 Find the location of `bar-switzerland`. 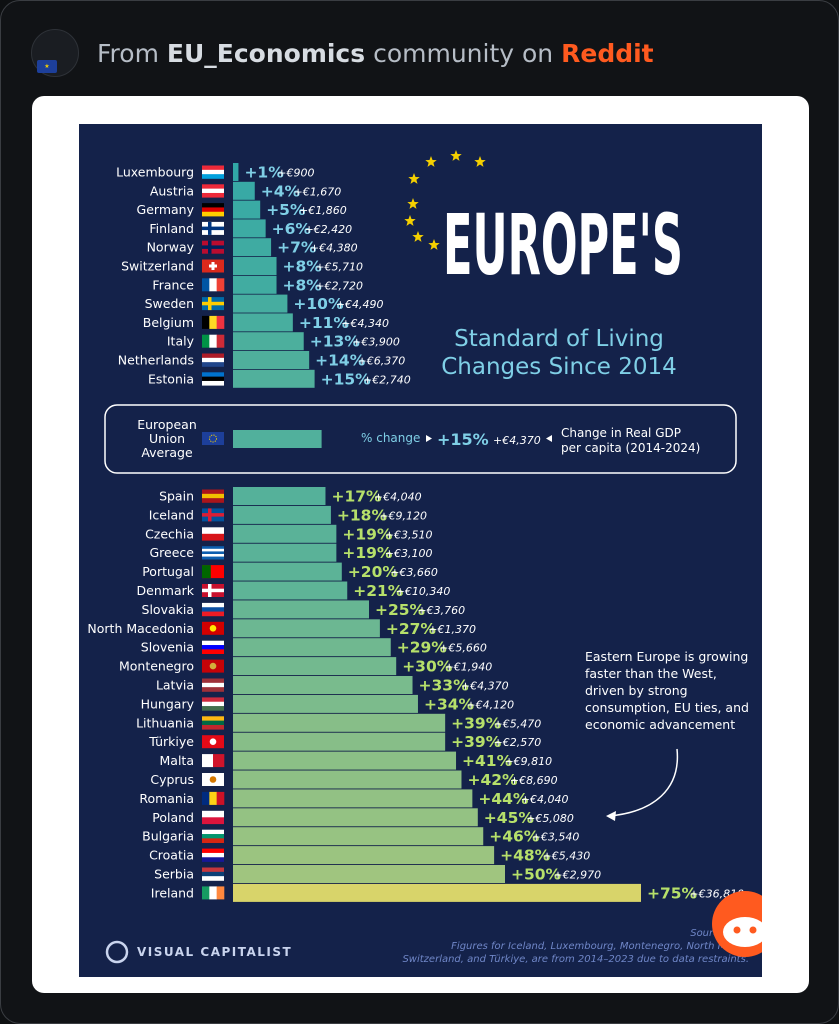

bar-switzerland is located at coordinates (255, 266).